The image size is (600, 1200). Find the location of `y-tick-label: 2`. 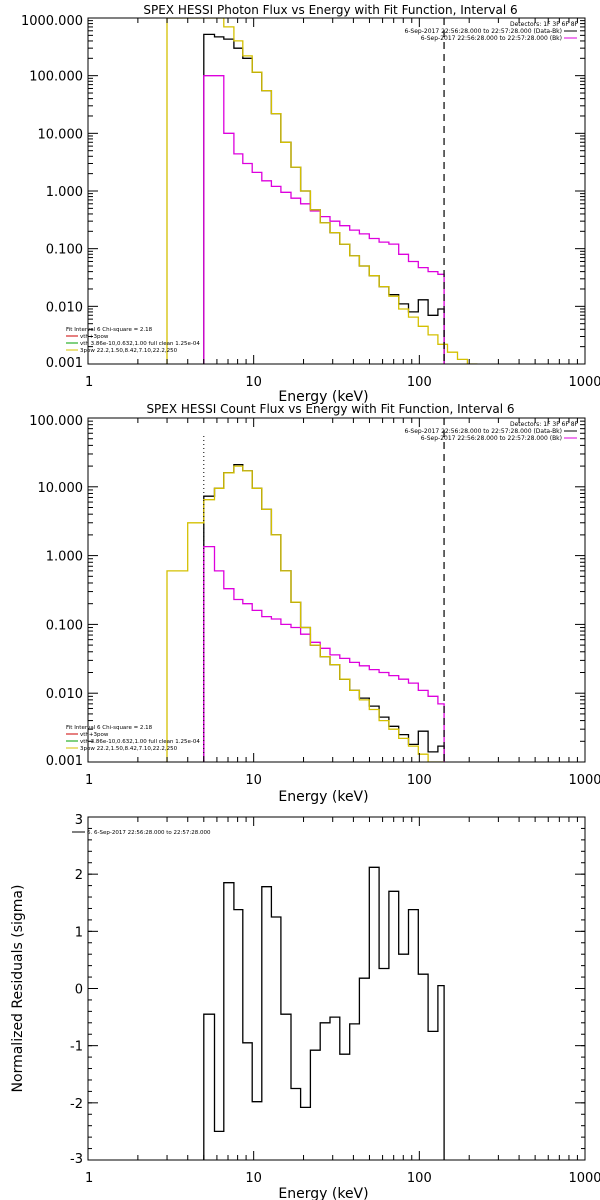

y-tick-label: 2 is located at coordinates (79, 875).